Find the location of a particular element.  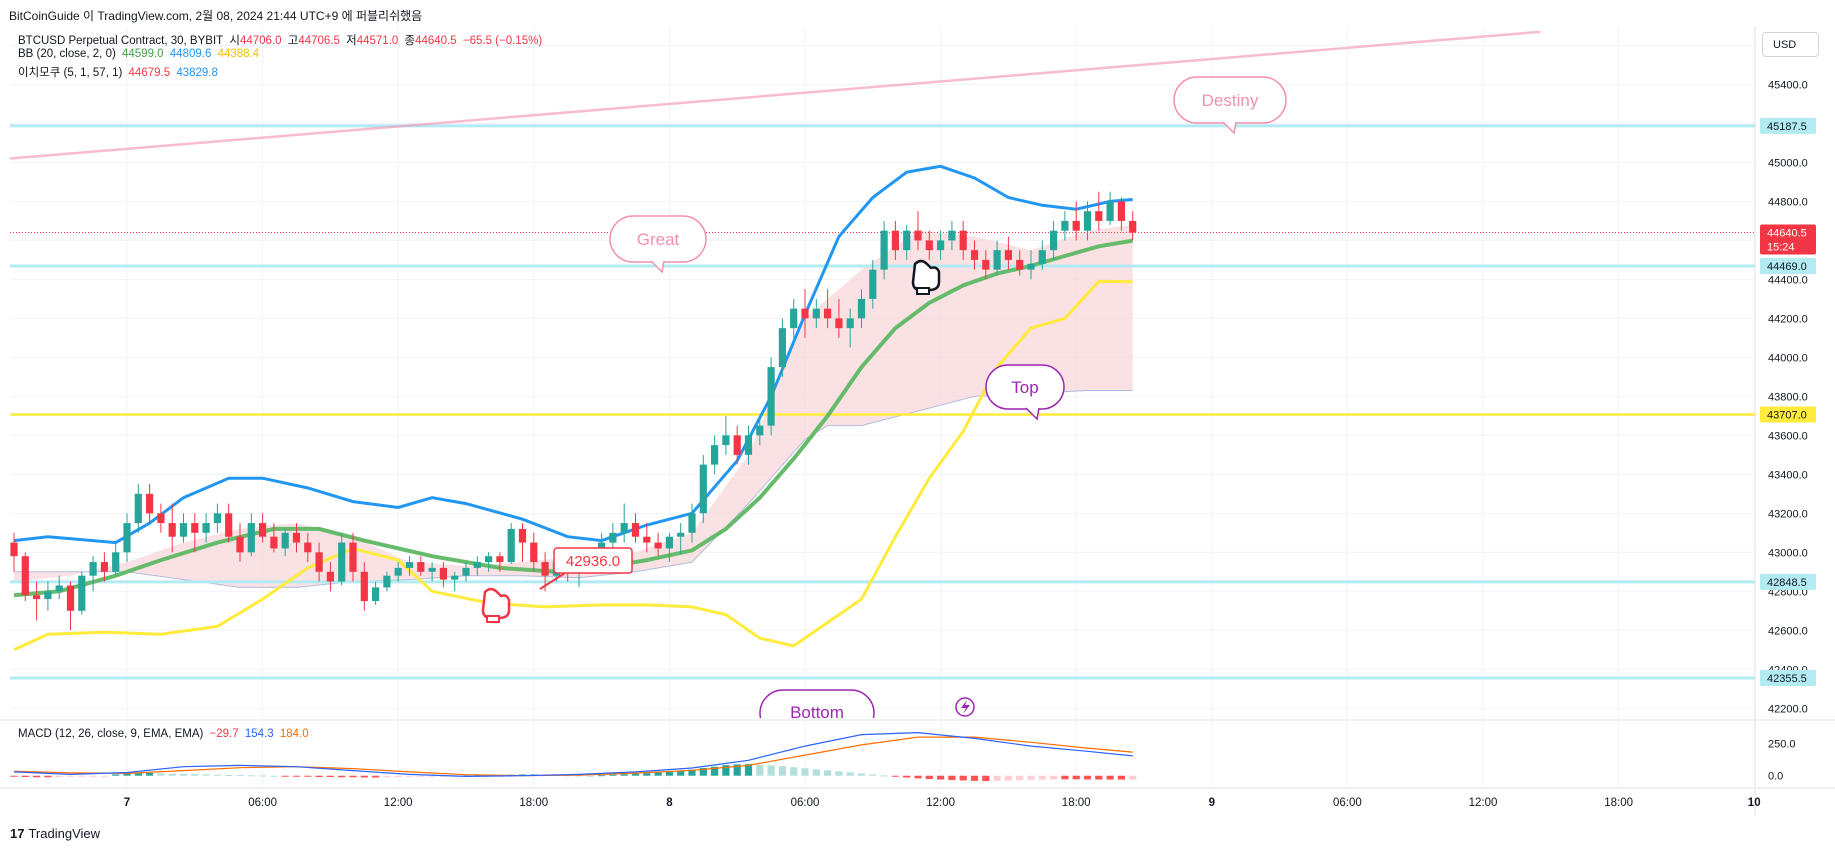

tradingview-logo: 17 TradingView is located at coordinates (55, 833).